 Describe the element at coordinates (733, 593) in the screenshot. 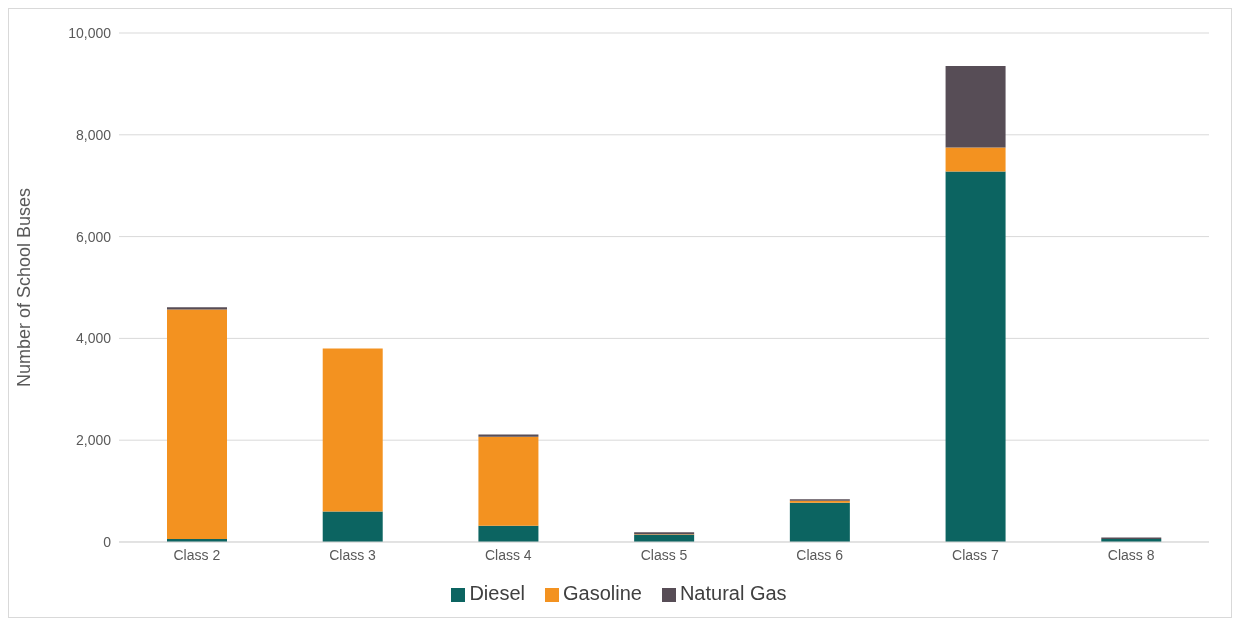

I see `legend-label: Natural Gas` at that location.